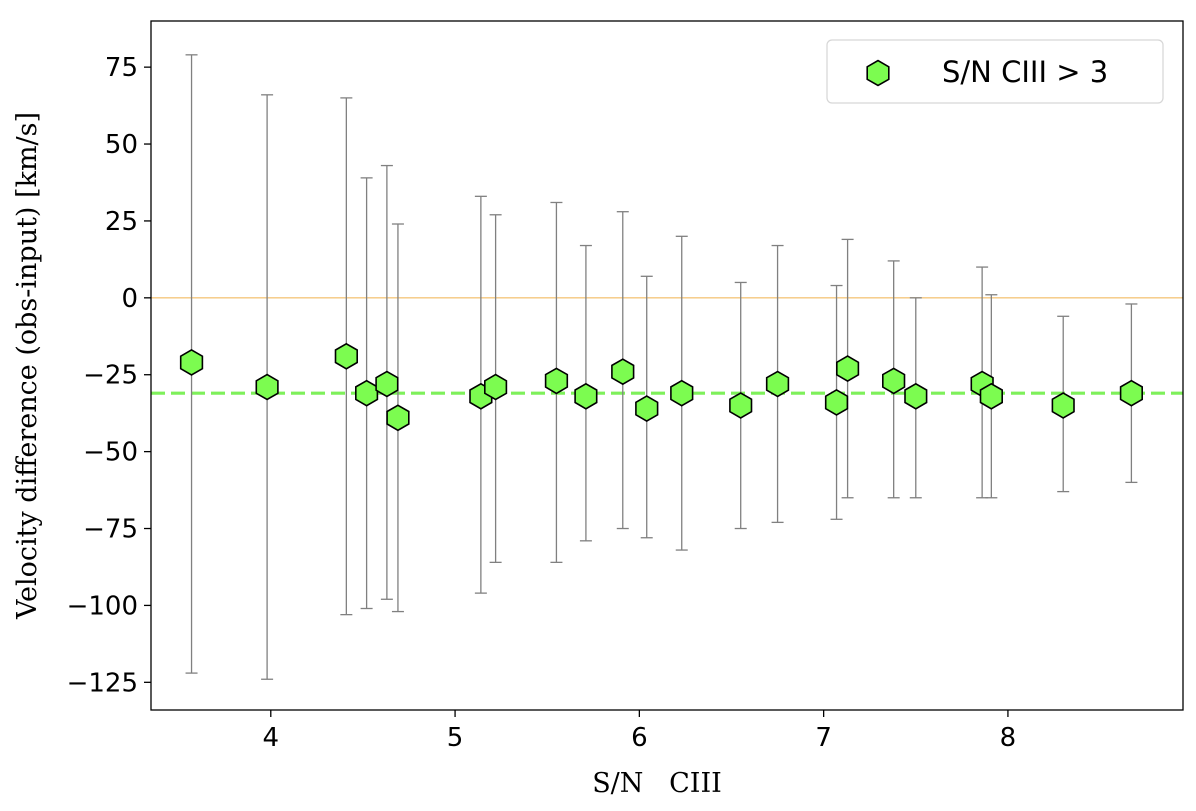  I want to click on y-tick-label: −75, so click(110, 530).